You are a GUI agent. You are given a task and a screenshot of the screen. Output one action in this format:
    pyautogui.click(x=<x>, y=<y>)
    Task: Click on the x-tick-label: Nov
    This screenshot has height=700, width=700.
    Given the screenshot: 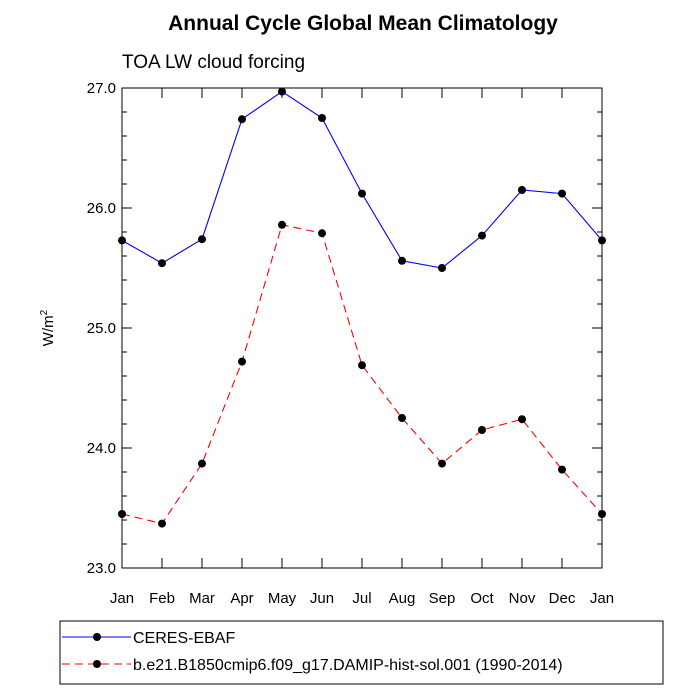 What is the action you would take?
    pyautogui.click(x=522, y=598)
    